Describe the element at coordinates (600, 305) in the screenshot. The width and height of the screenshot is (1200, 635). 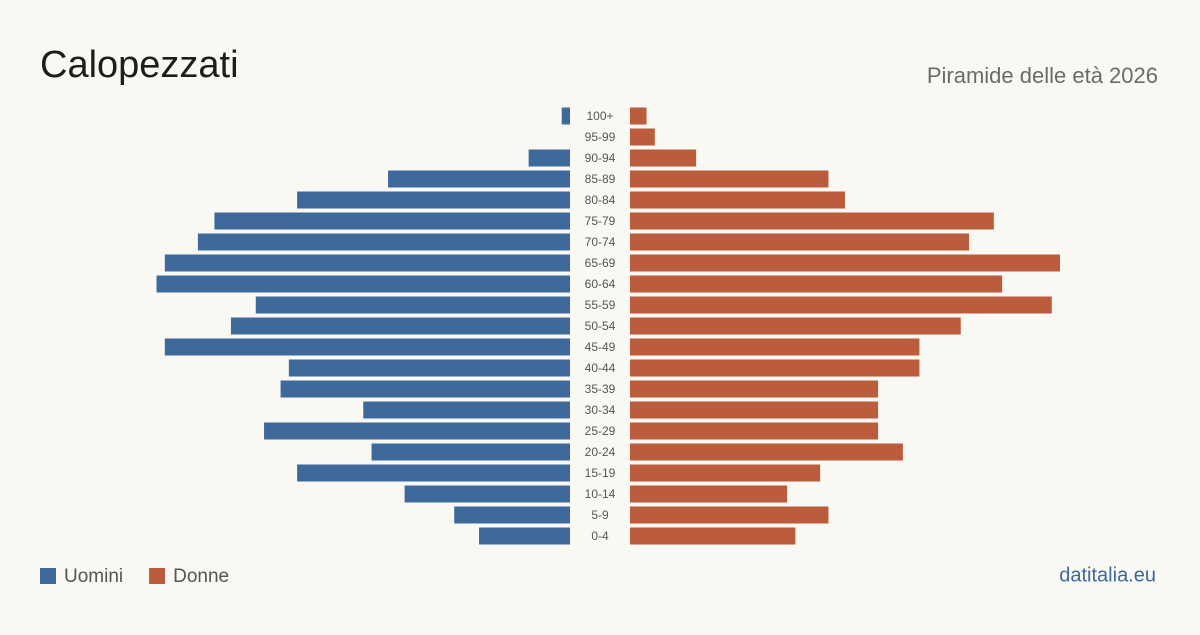
I see `age-label: 55-59` at that location.